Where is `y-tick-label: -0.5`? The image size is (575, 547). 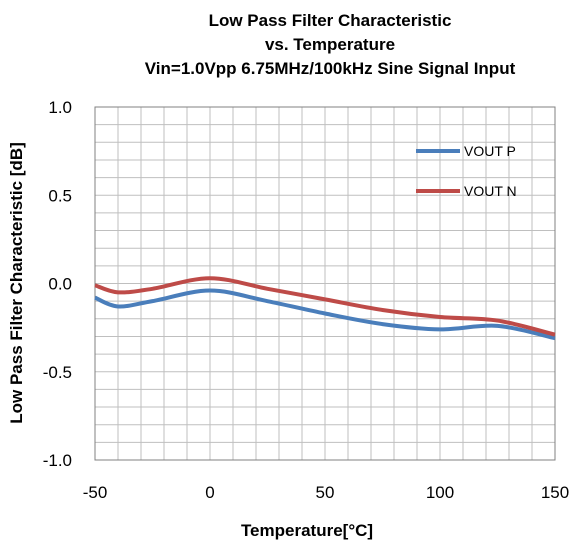 y-tick-label: -0.5 is located at coordinates (57, 372).